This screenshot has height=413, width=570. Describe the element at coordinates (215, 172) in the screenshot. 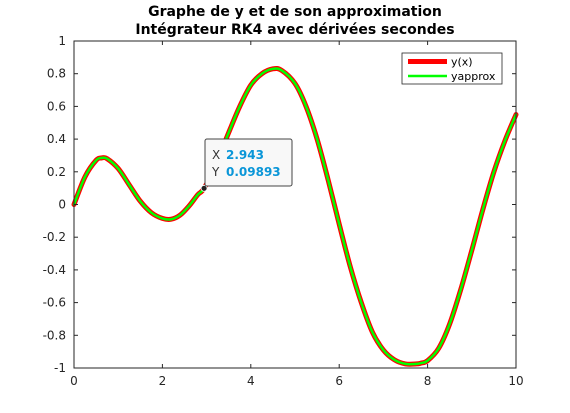

I see `datatip-y-key: Y` at that location.